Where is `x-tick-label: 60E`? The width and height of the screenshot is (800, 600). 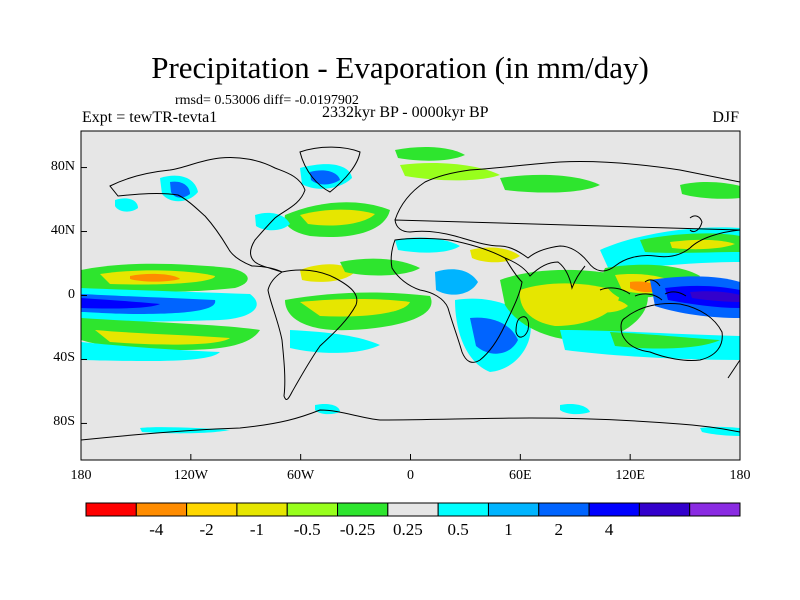 x-tick-label: 60E is located at coordinates (520, 475).